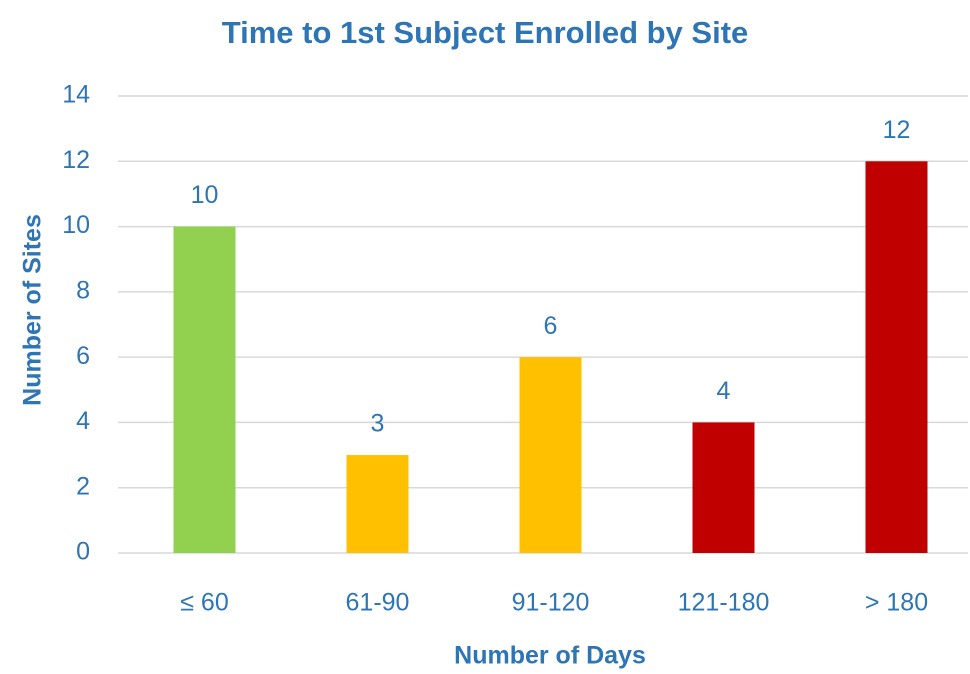 The height and width of the screenshot is (674, 970). I want to click on y-tick-label: 6, so click(83, 356).